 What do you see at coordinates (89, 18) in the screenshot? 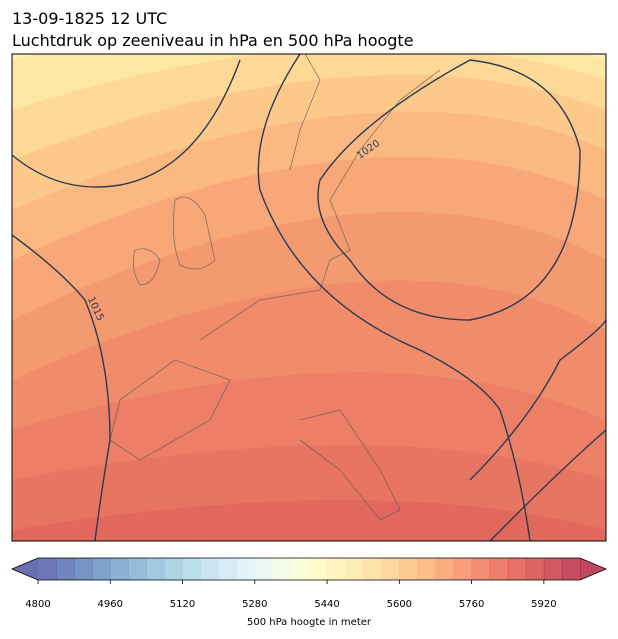
I see `title: 13-09-1825 12 UTC` at bounding box center [89, 18].